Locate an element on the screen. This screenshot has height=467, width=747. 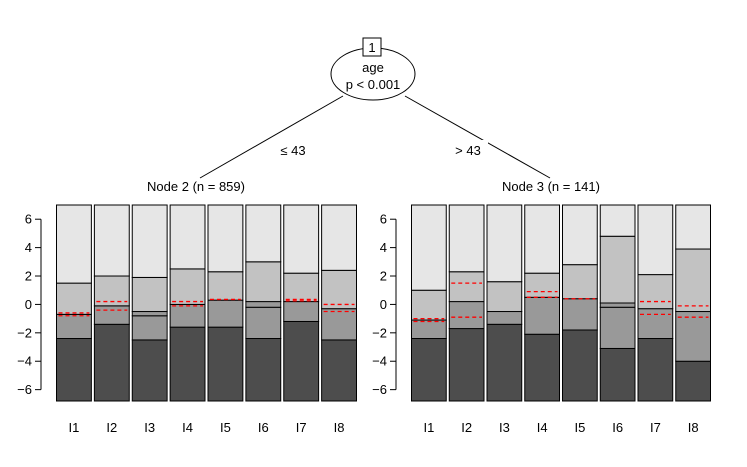
edge-label-left-bg is located at coordinates (294, 150).